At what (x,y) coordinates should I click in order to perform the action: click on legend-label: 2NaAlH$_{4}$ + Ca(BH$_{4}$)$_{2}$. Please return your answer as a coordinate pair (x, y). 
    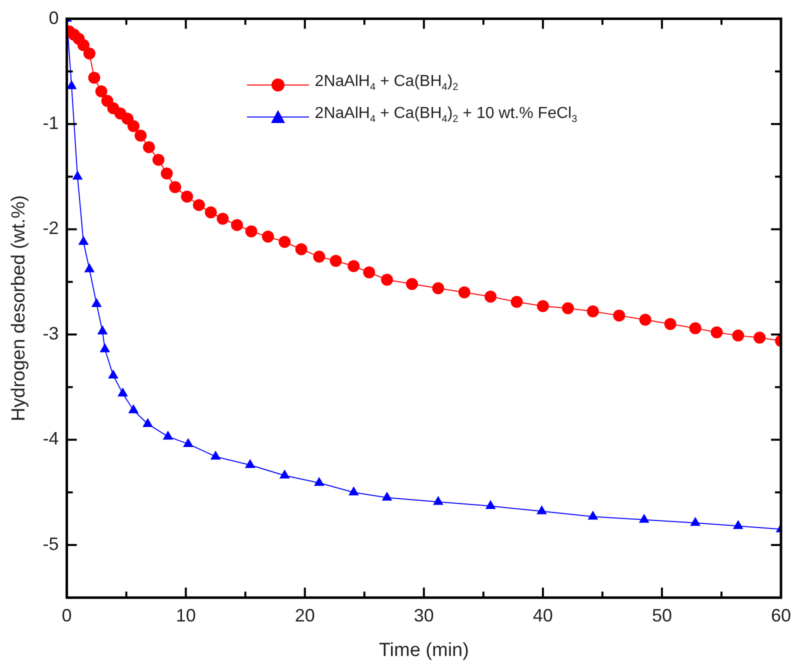
    Looking at the image, I should click on (386, 83).